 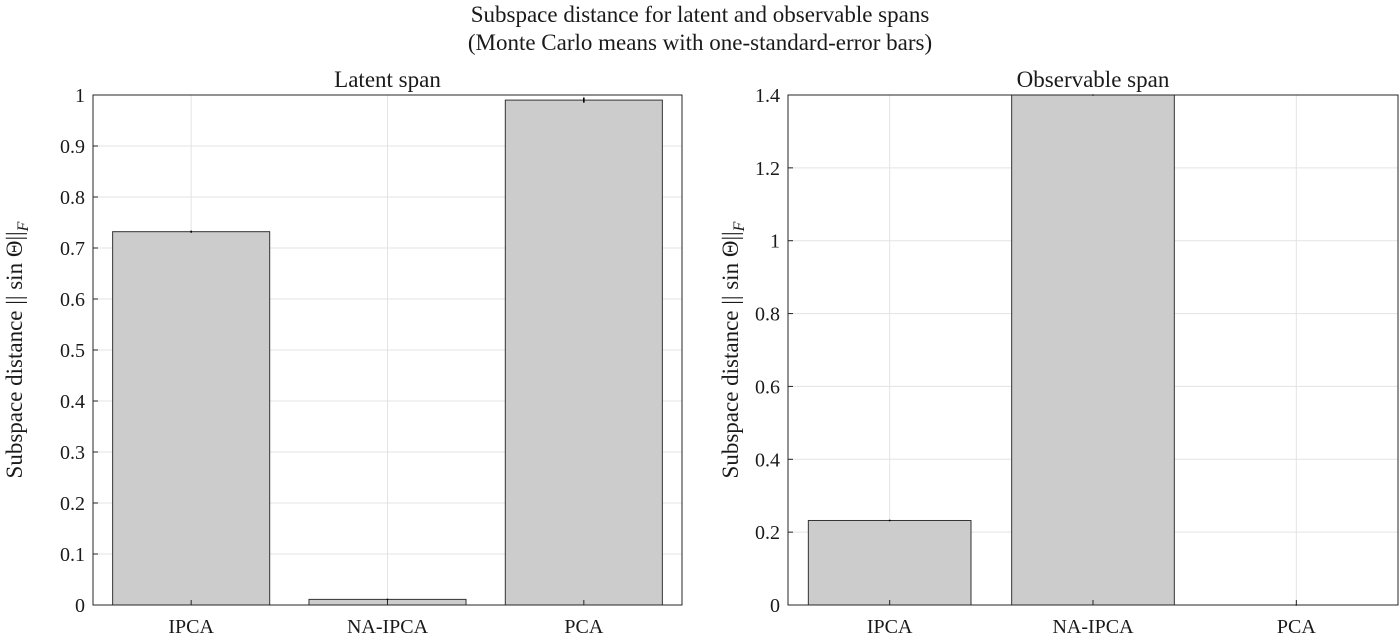 What do you see at coordinates (1093, 79) in the screenshot?
I see `observable-panel-title: Observable span` at bounding box center [1093, 79].